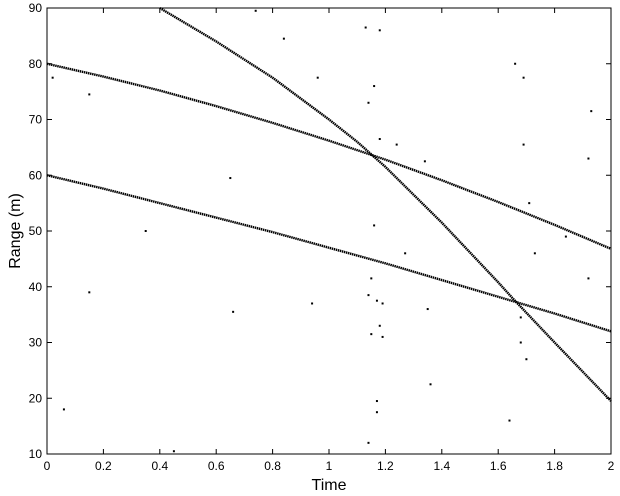 This screenshot has width=620, height=496. What do you see at coordinates (36, 8) in the screenshot?
I see `y-tick-label: 90` at bounding box center [36, 8].